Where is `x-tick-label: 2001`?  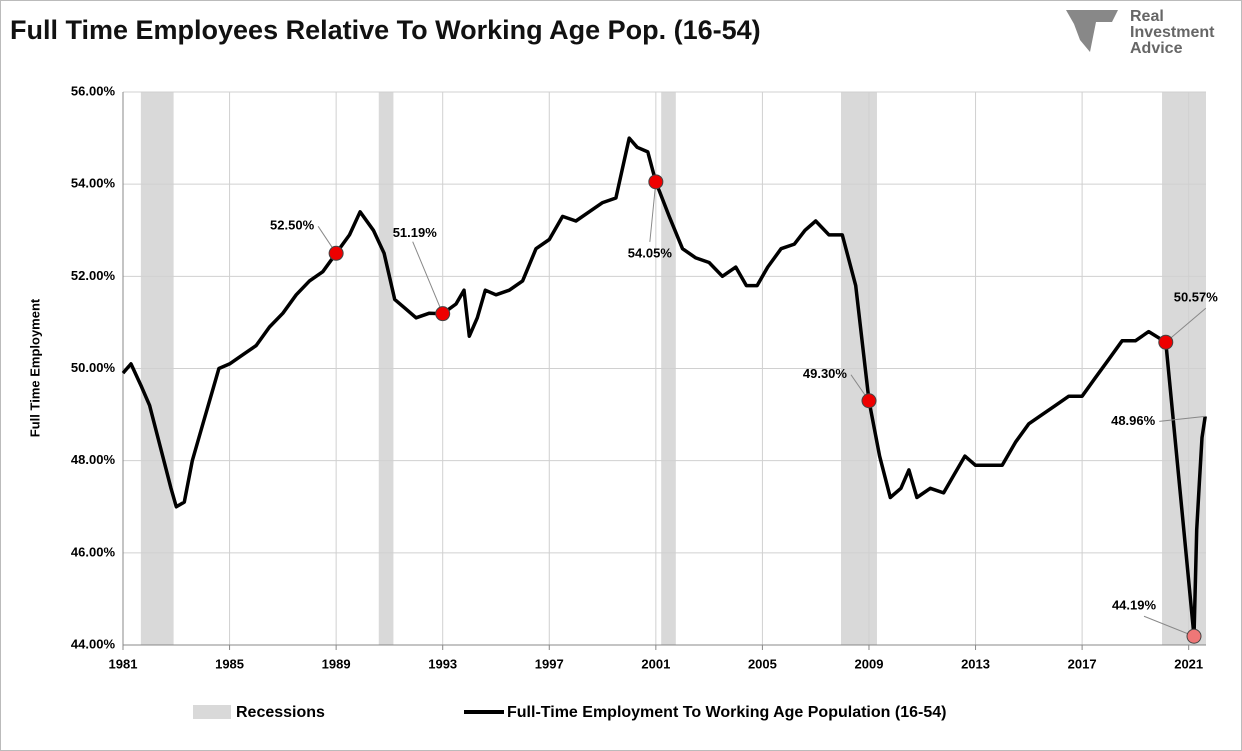
x-tick-label: 2001 is located at coordinates (655, 663).